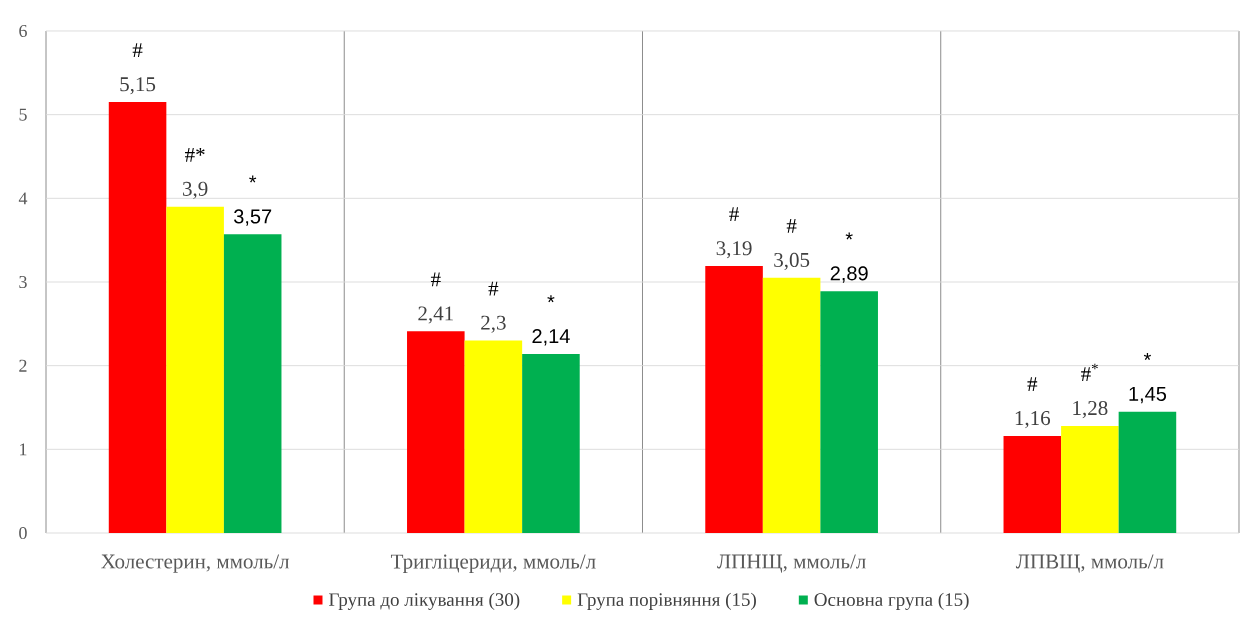 The width and height of the screenshot is (1244, 619). I want to click on data-label: 3,19, so click(734, 250).